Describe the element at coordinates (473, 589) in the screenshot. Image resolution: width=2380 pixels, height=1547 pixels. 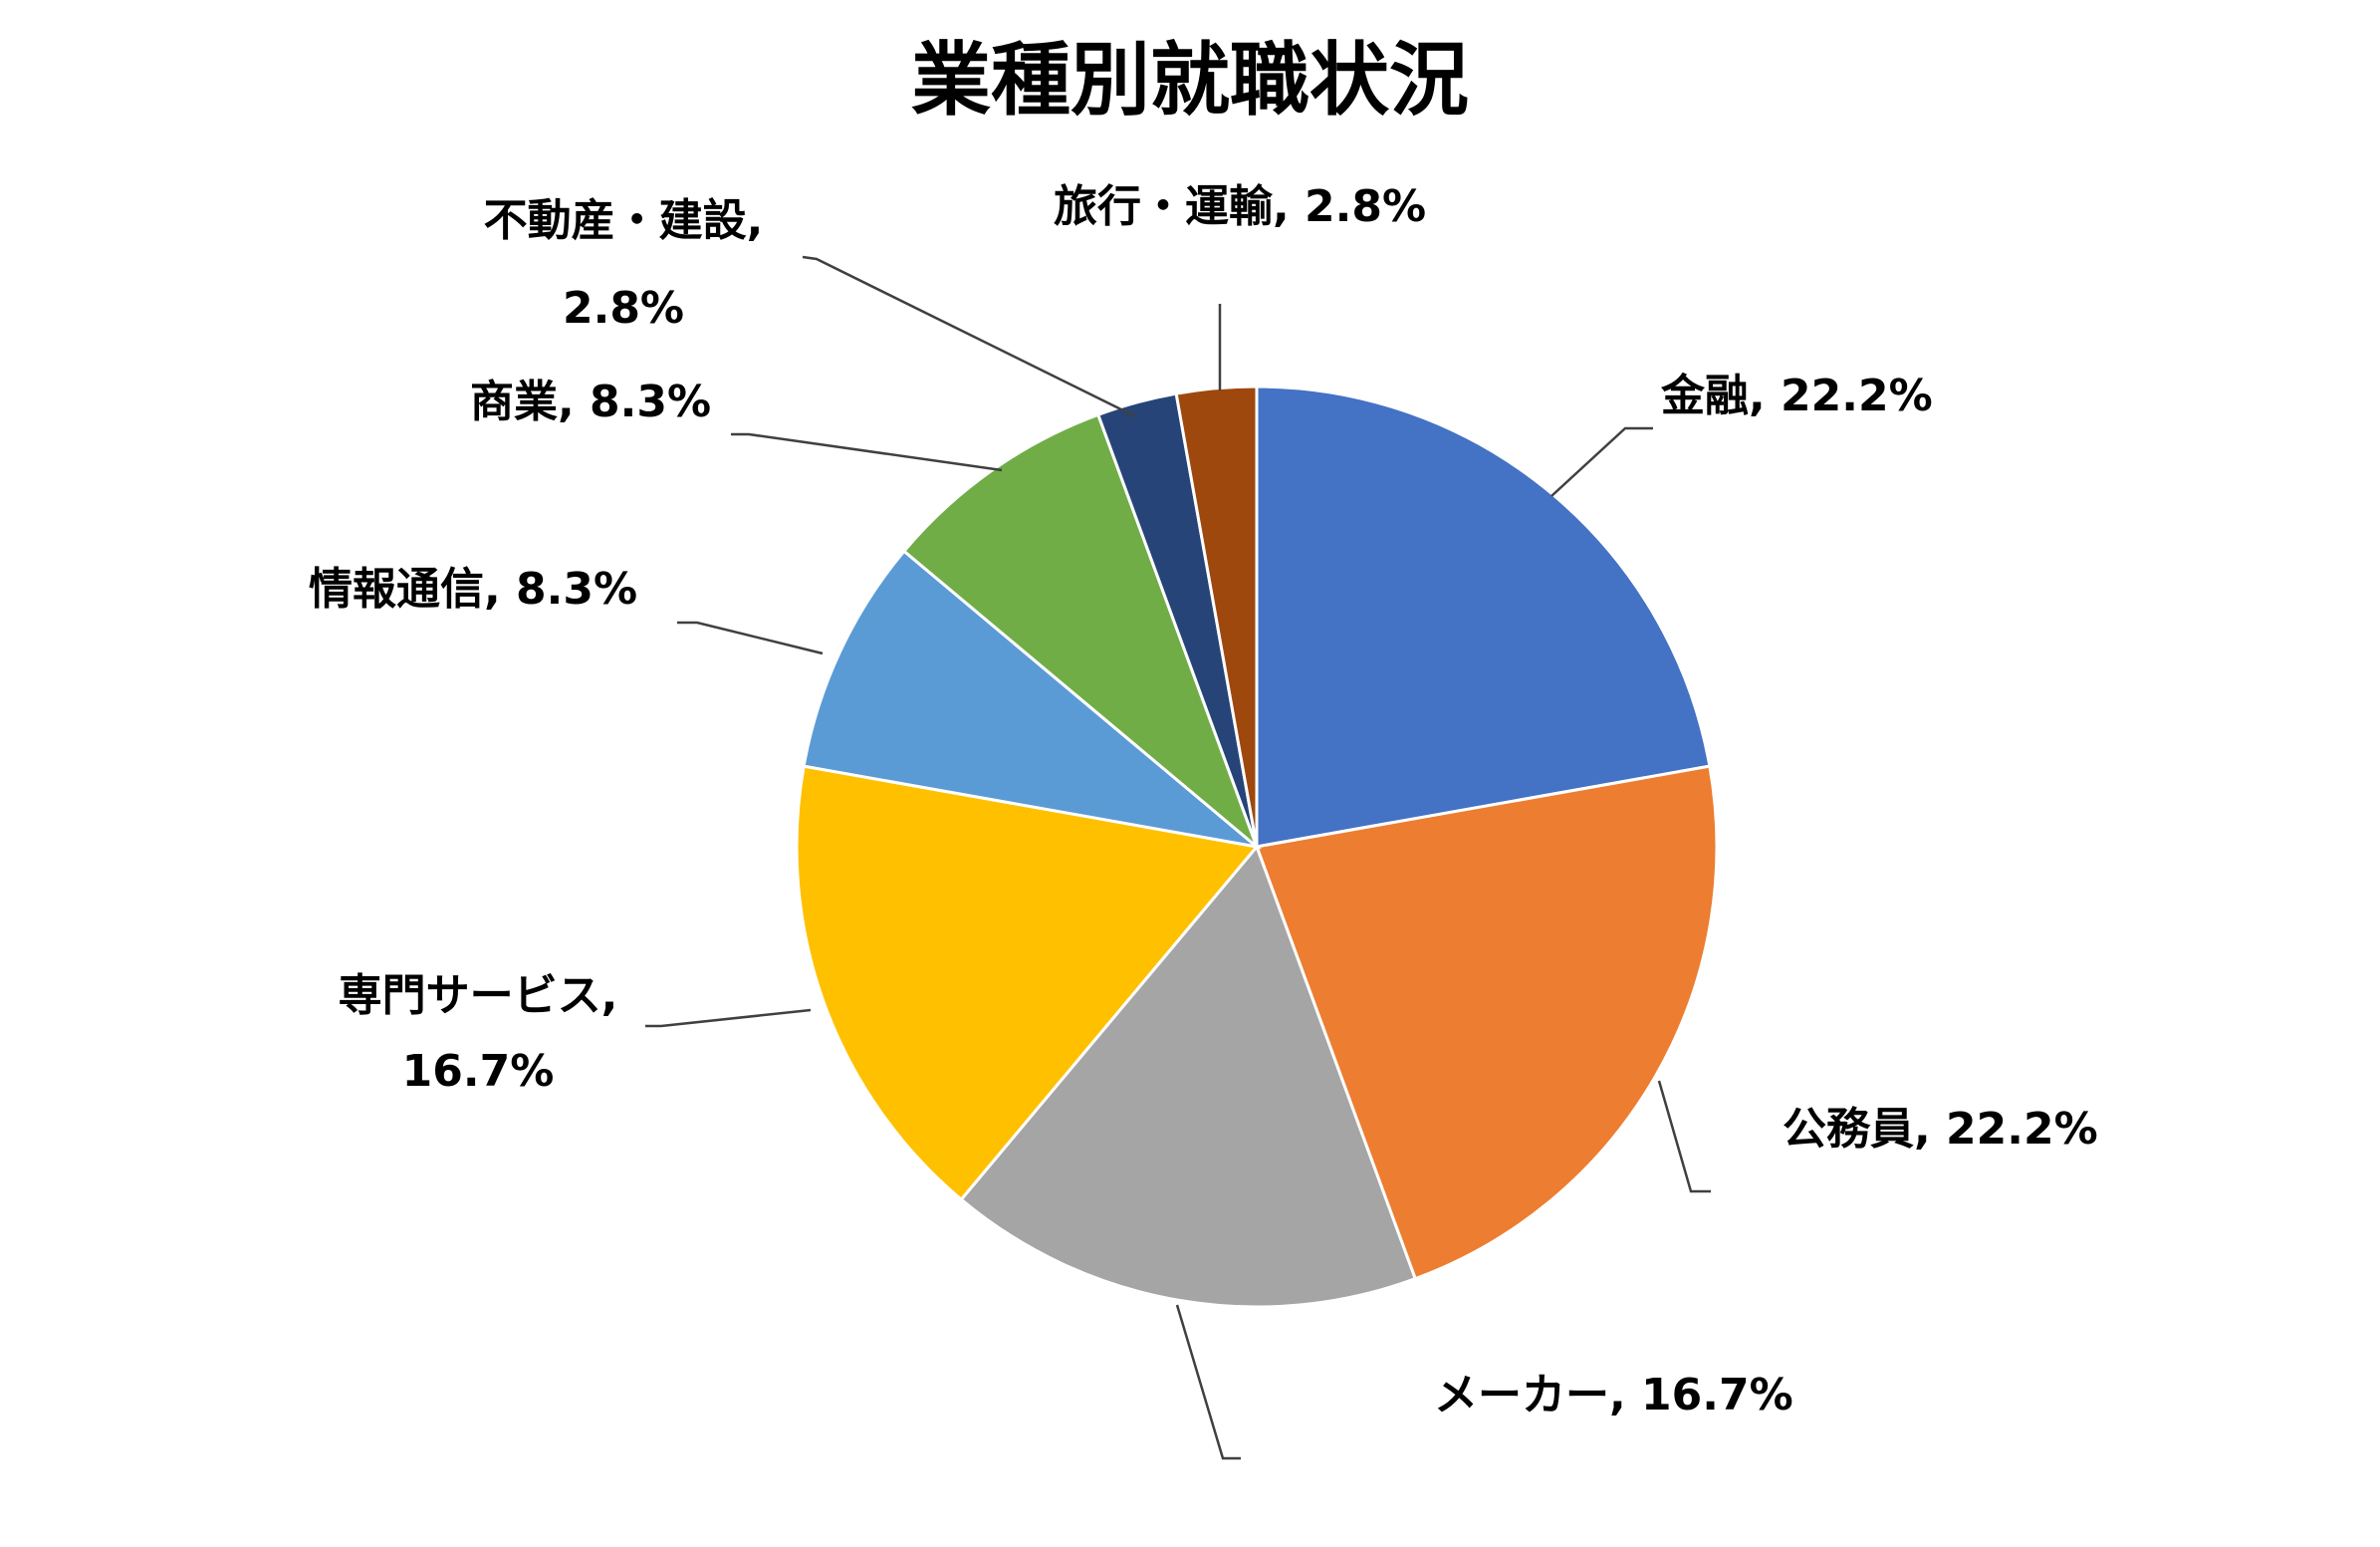
I see `data-label-情報通信: 情報通信, 8.3%` at that location.